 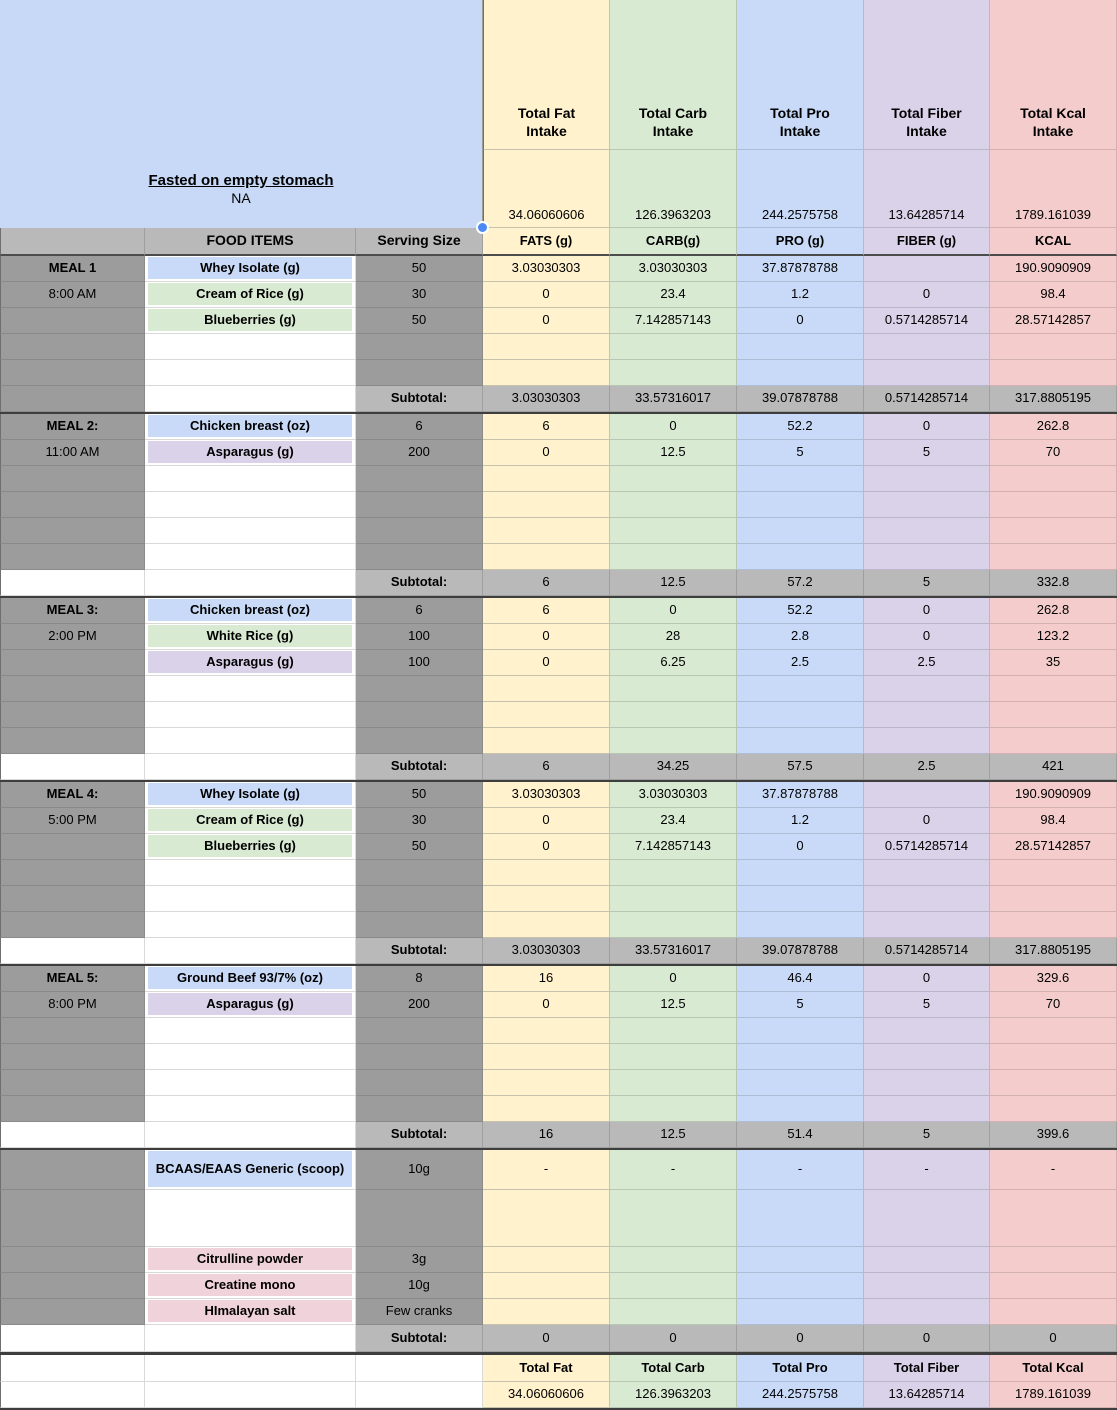 I want to click on subtotal-carb-value-cell: 33.57316017, so click(x=673, y=399).